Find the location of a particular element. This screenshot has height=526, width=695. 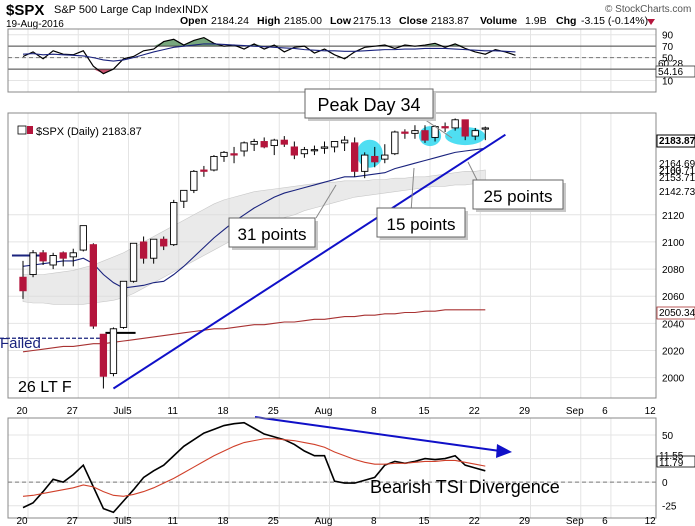

header-chg: -3.15 (-0.14%) is located at coordinates (614, 21).